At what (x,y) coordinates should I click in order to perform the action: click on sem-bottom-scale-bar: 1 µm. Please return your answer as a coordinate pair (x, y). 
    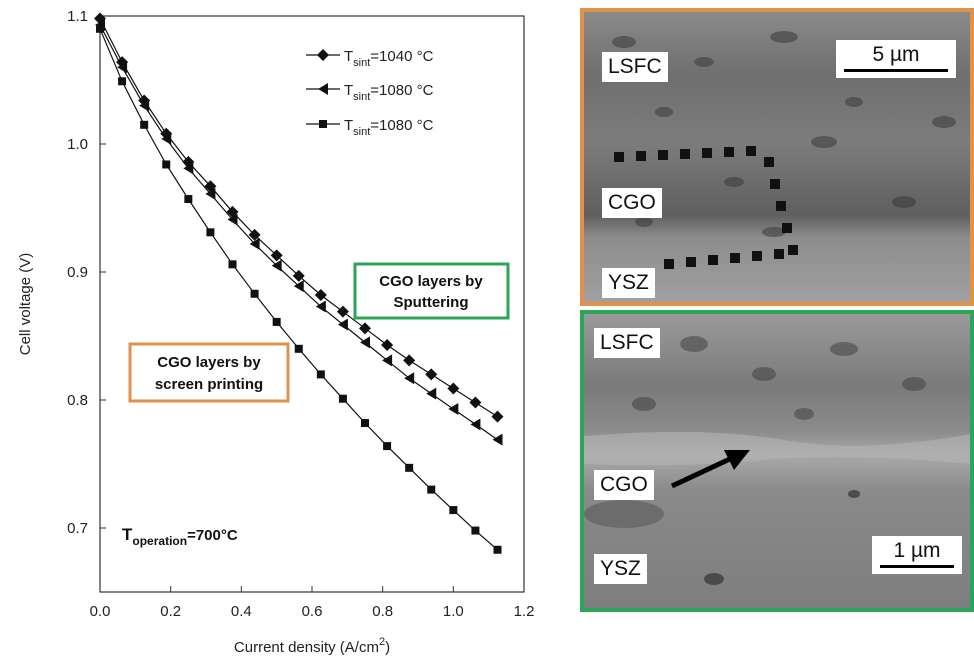
    Looking at the image, I should click on (917, 555).